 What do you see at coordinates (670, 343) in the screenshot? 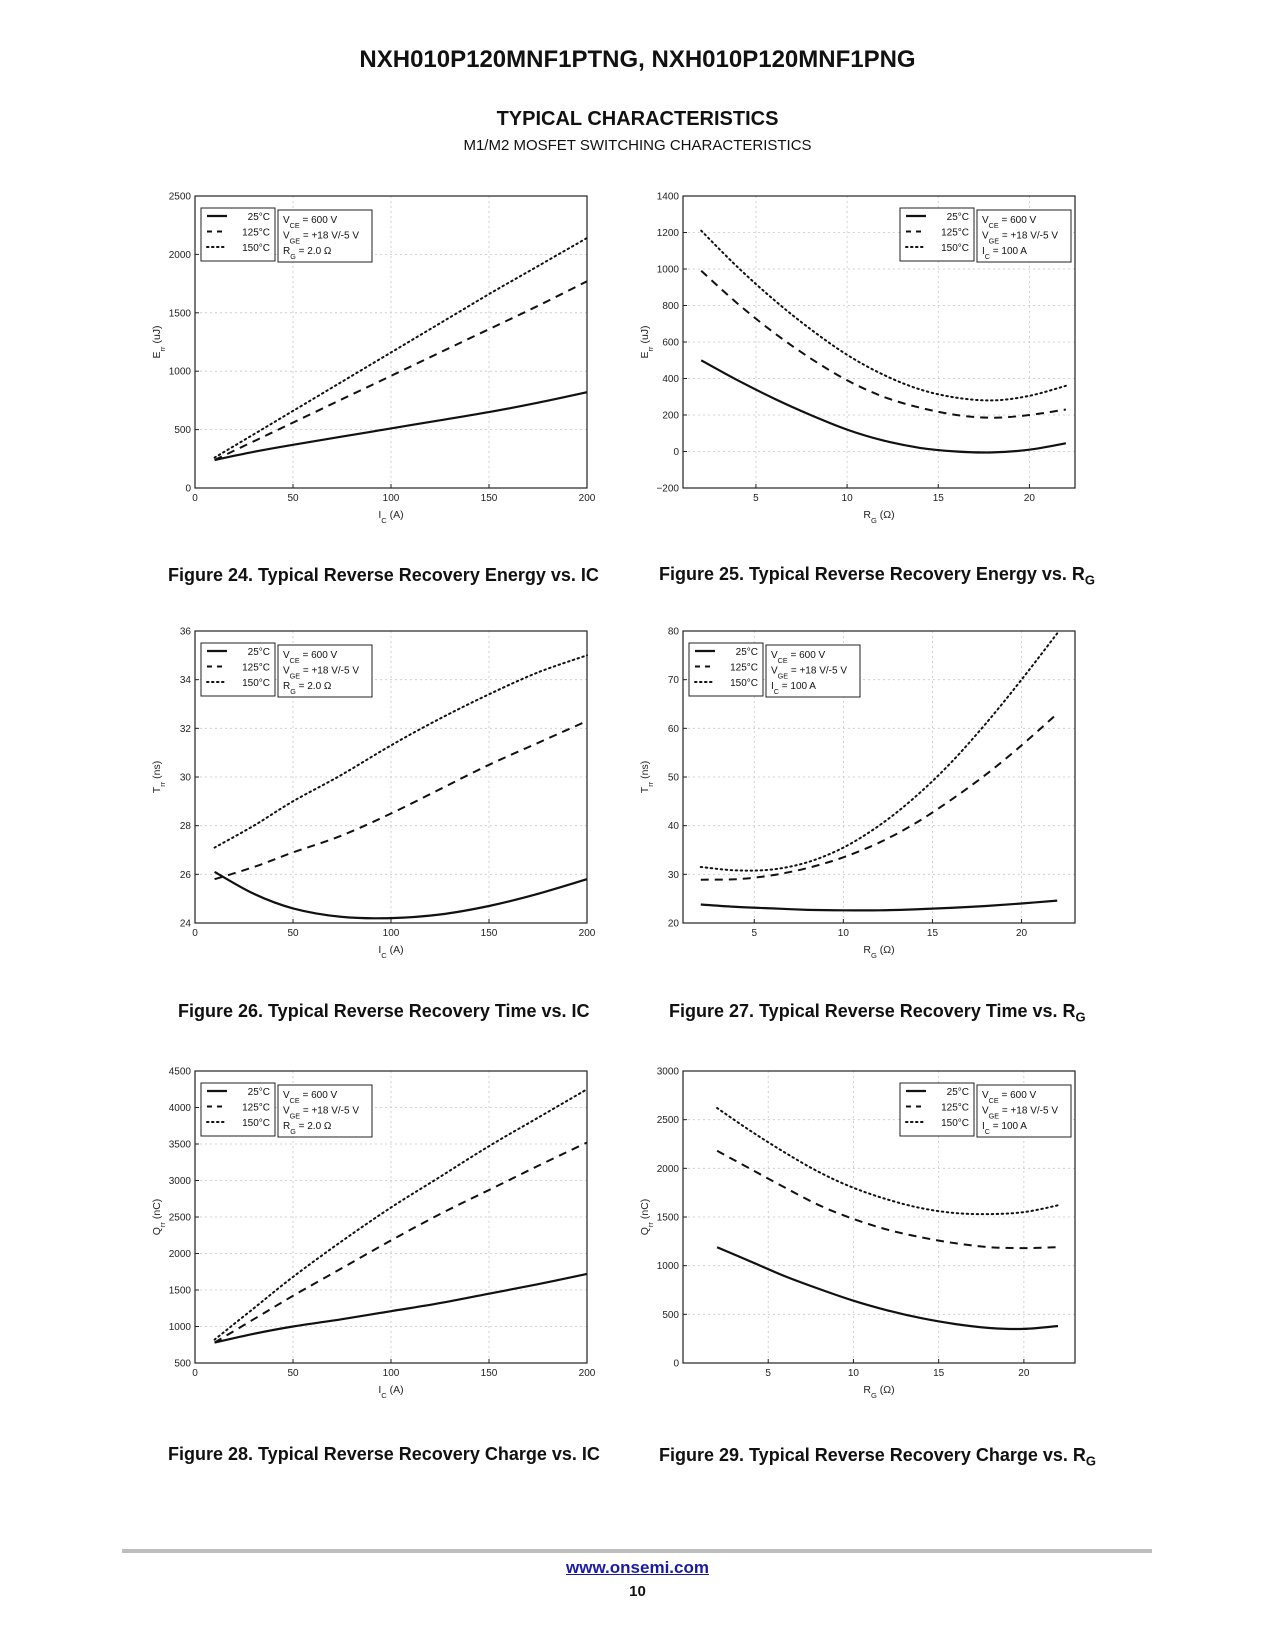
I see `y-tick-label: 600` at bounding box center [670, 343].